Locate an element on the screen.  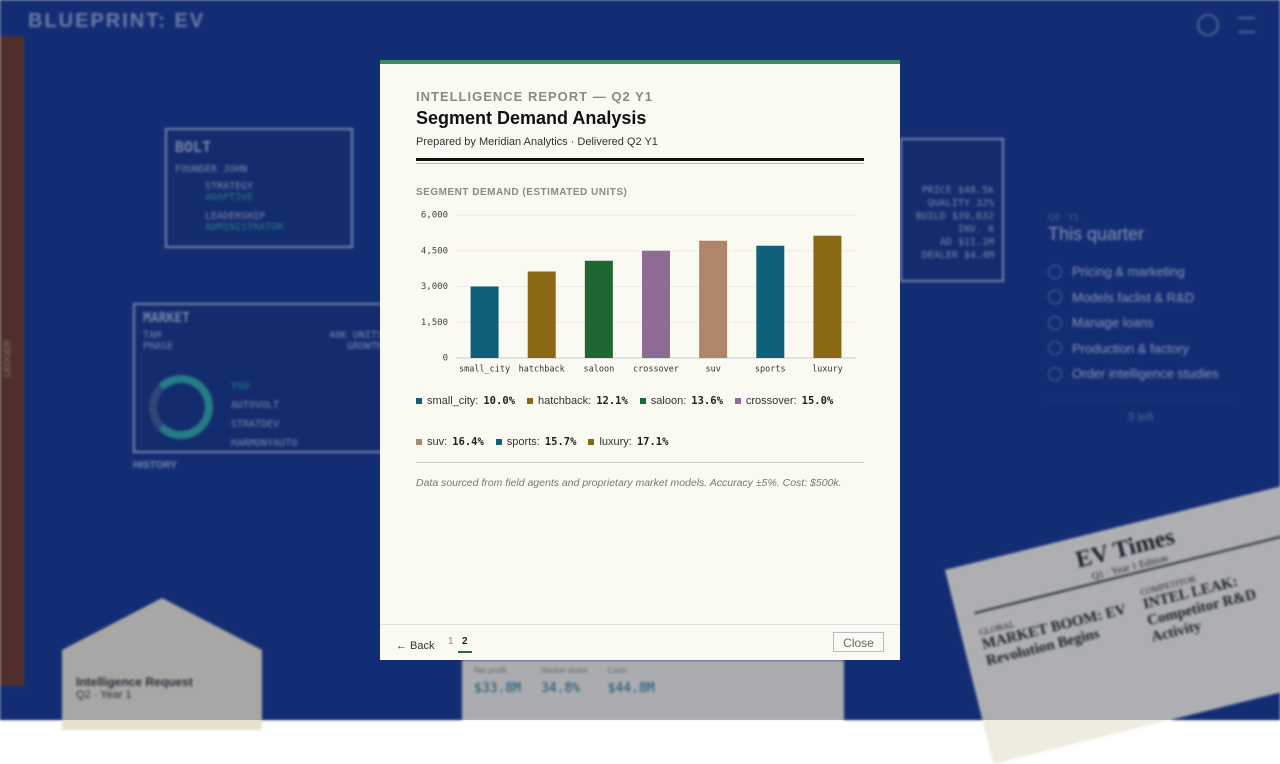
legend-name: saloon is located at coordinates (668, 401).